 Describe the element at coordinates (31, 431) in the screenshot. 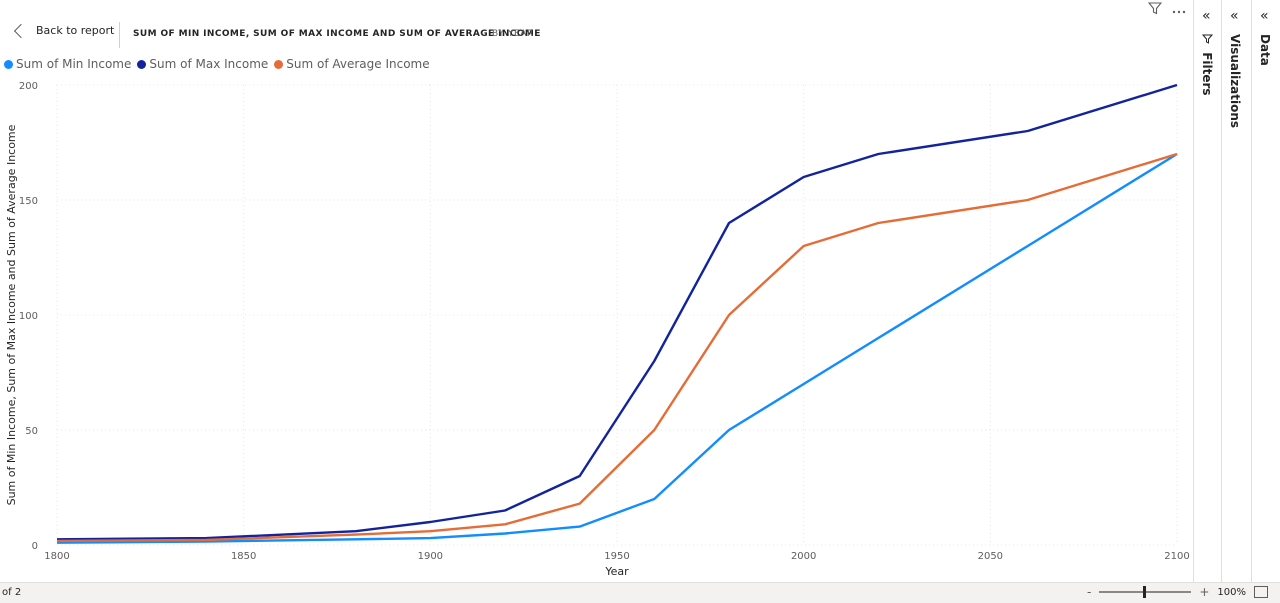

I see `y-tick-label: 50` at that location.